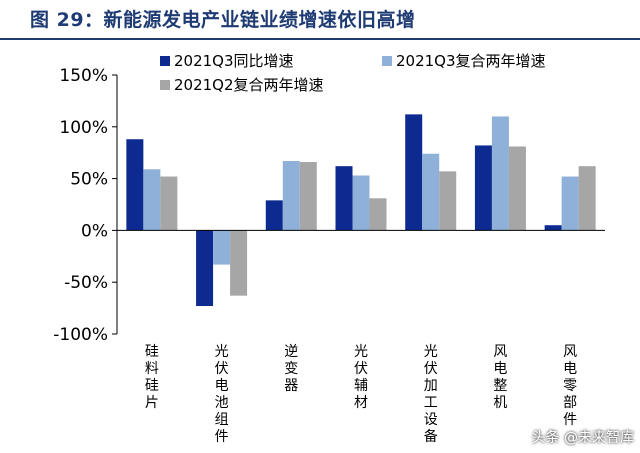 Image resolution: width=640 pixels, height=453 pixels. Describe the element at coordinates (471, 61) in the screenshot. I see `legend-label-2: 2021Q3复合两年增速` at that location.